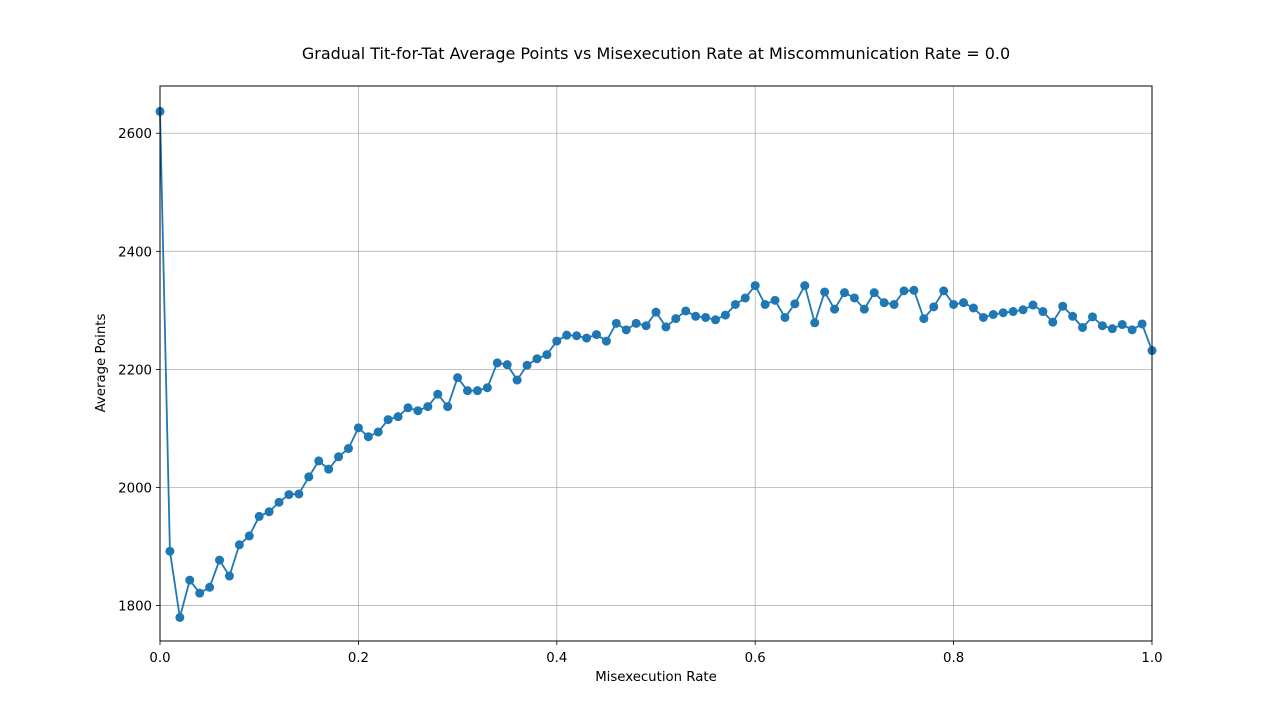  I want to click on x-tick-label: 0.6, so click(755, 658).